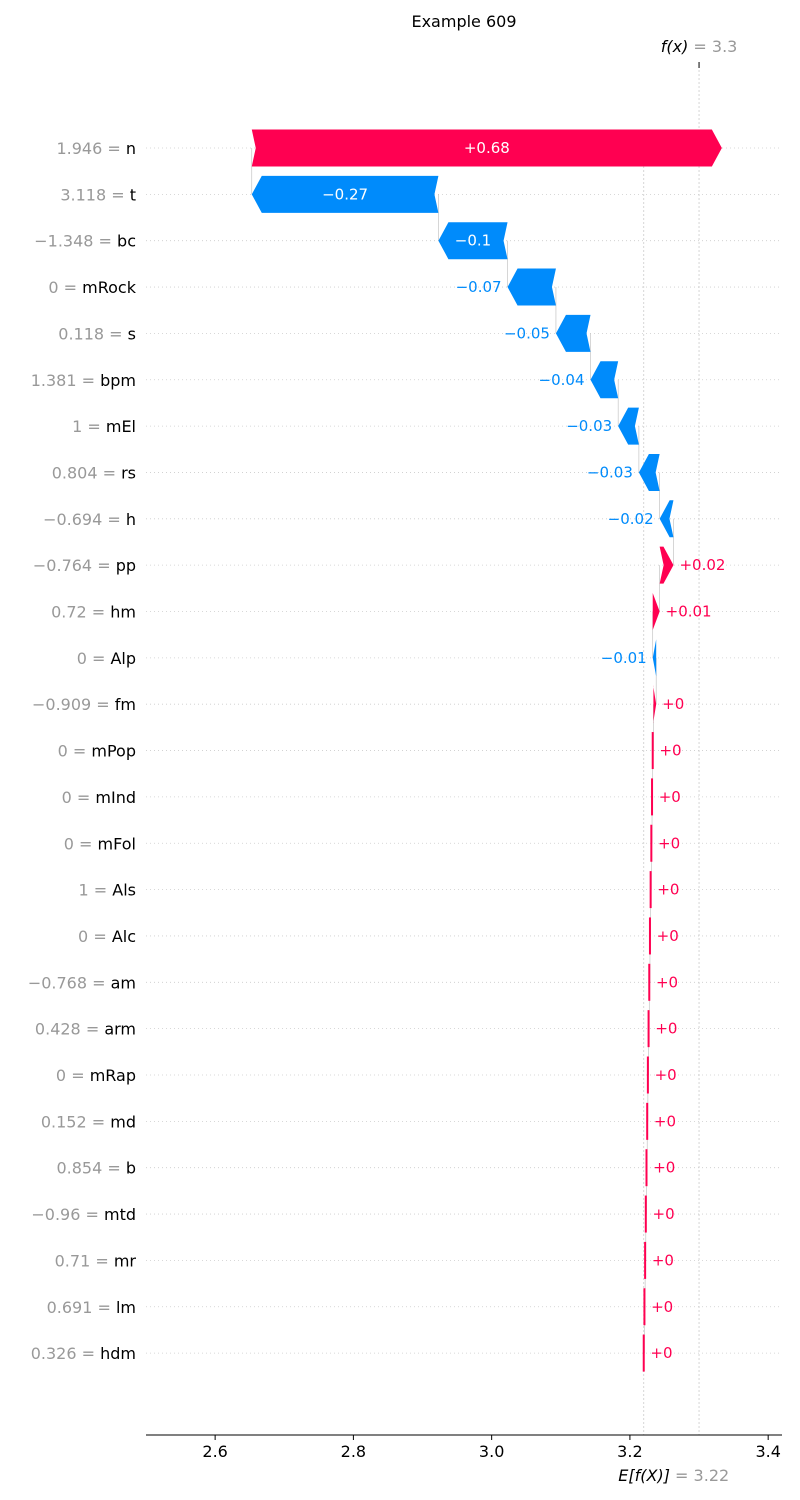  Describe the element at coordinates (491, 1451) in the screenshot. I see `x-tick-label: 3.0` at that location.